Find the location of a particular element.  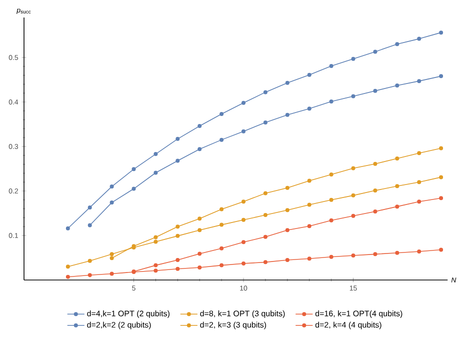

legend-label: d=2,k=2 (2 qubits) is located at coordinates (119, 326).